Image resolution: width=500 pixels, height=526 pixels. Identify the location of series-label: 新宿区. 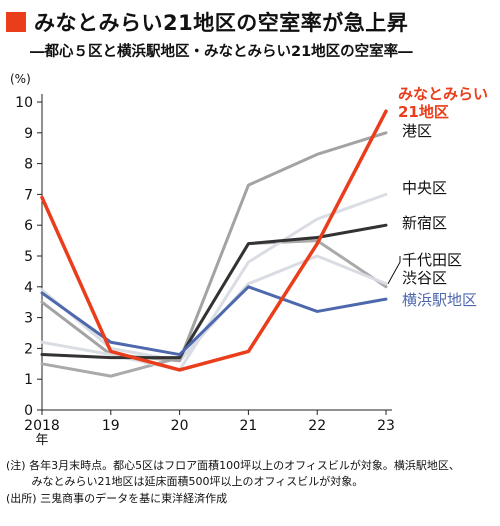
(424, 223).